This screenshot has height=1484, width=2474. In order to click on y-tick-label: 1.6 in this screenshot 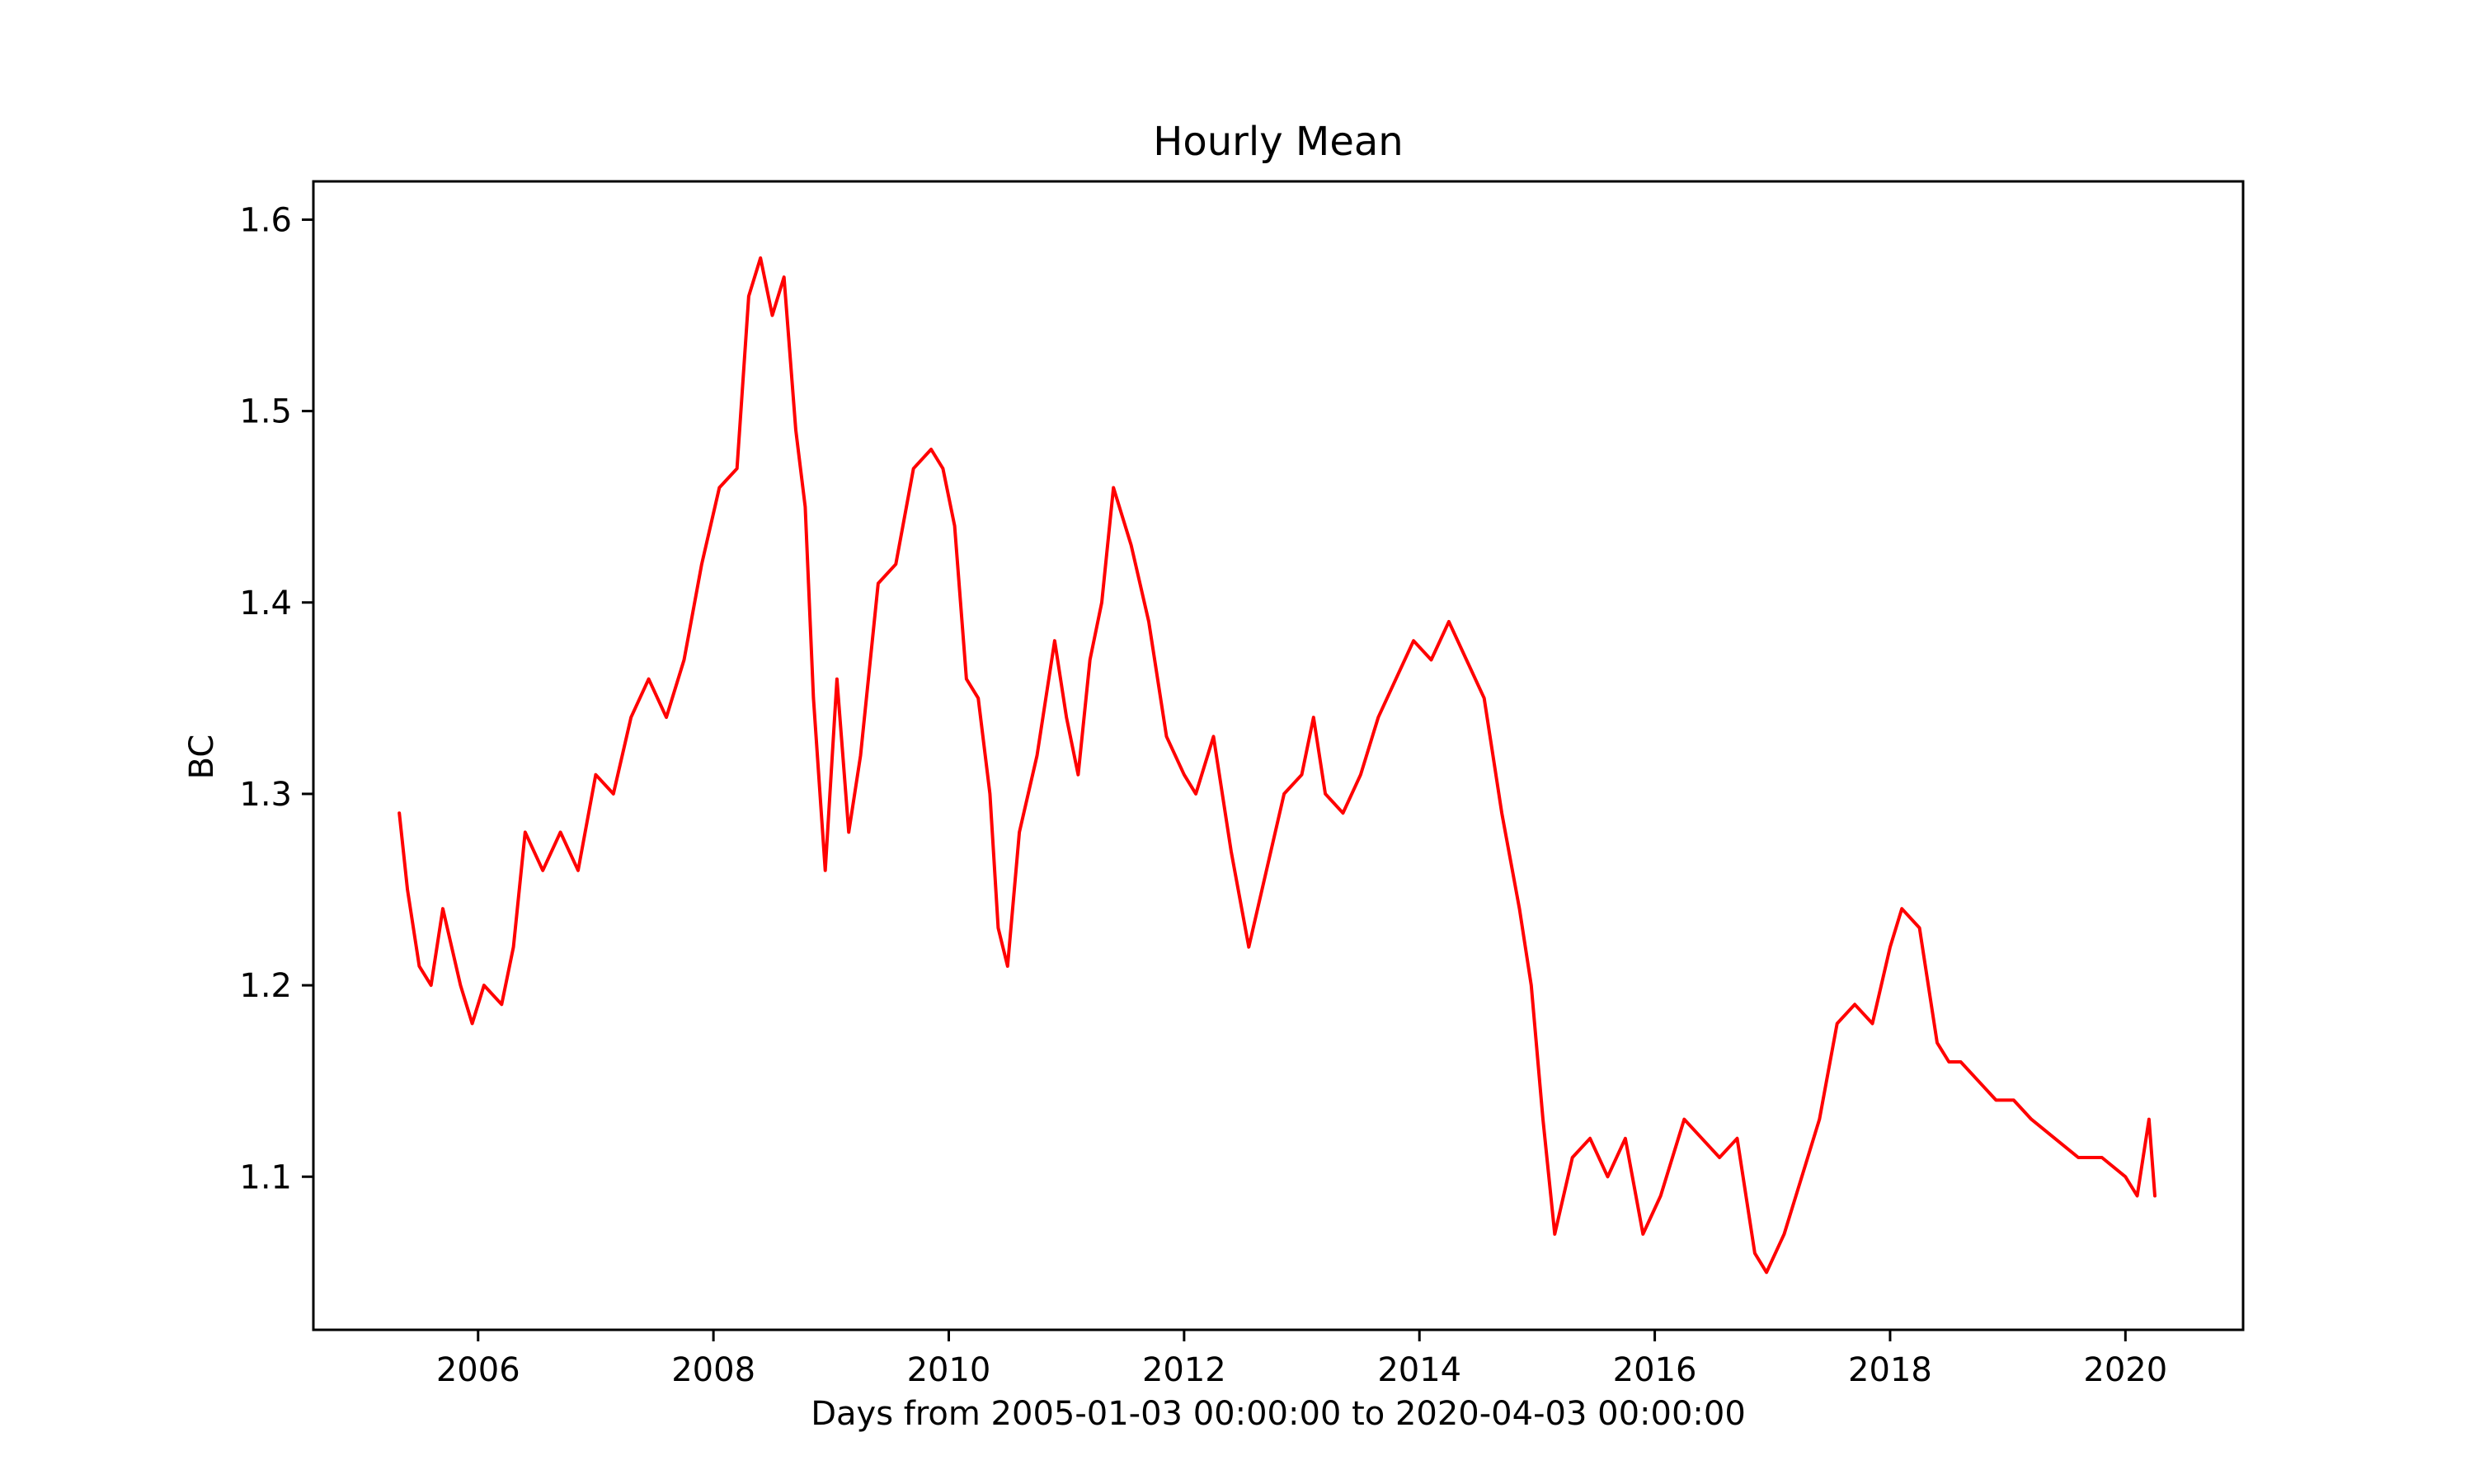, I will do `click(265, 220)`.